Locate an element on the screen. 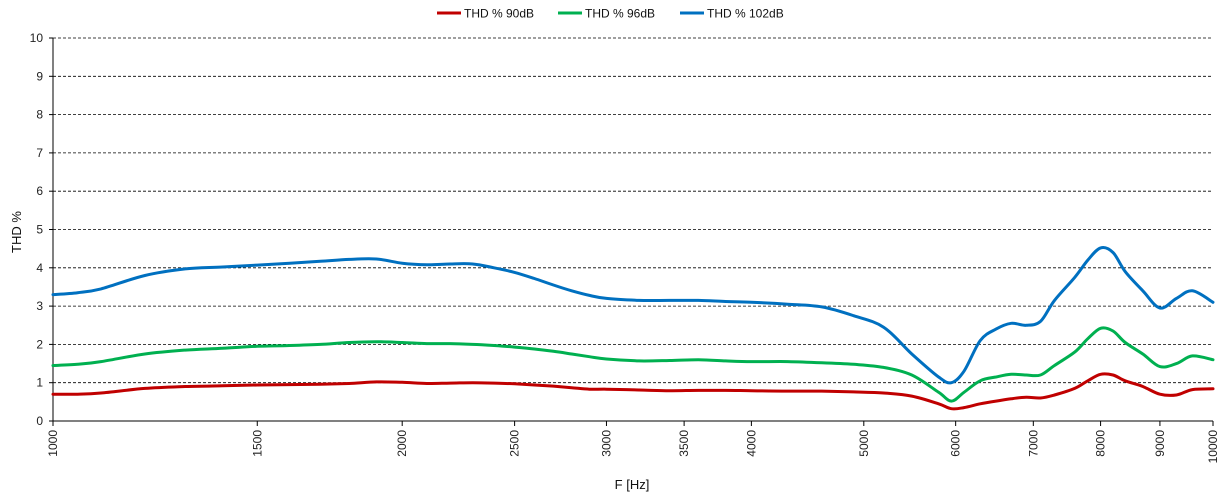 The width and height of the screenshot is (1225, 494). ytick-label-3: 3 is located at coordinates (39, 306).